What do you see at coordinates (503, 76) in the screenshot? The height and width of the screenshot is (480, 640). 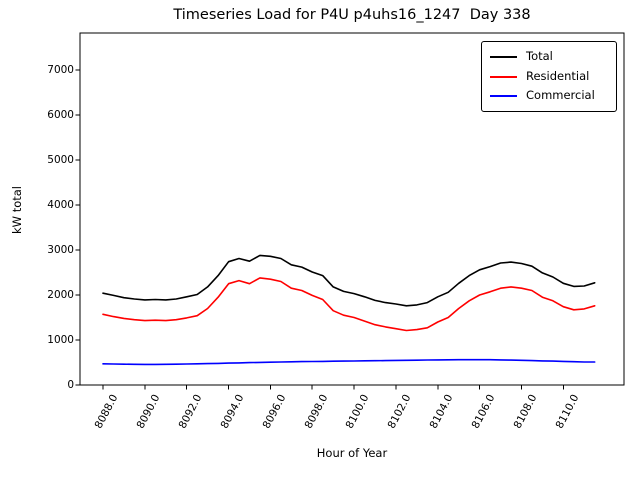 I see `residential-line-sample-icon` at bounding box center [503, 76].